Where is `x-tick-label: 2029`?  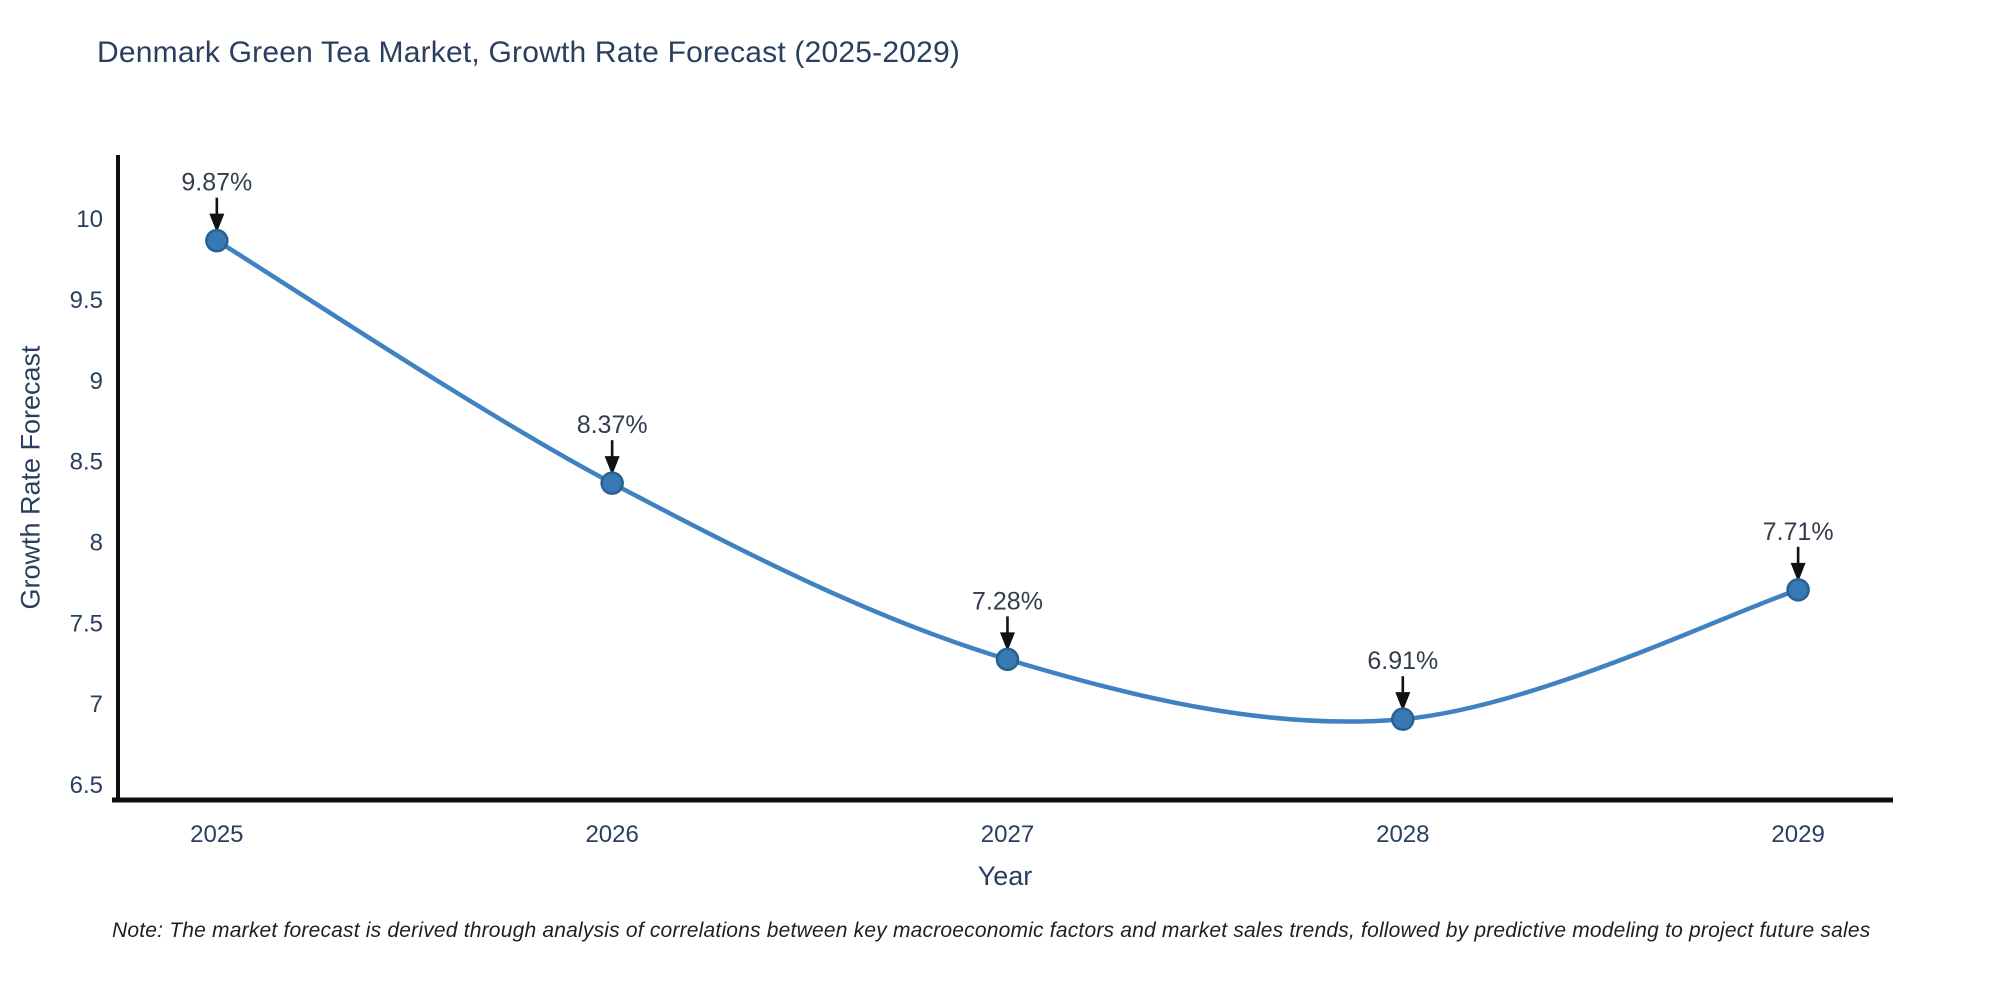 x-tick-label: 2029 is located at coordinates (1797, 834).